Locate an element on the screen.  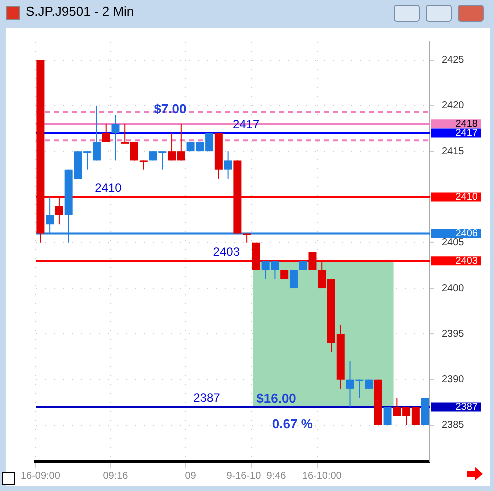
y-tick-label: 2405 is located at coordinates (453, 243).